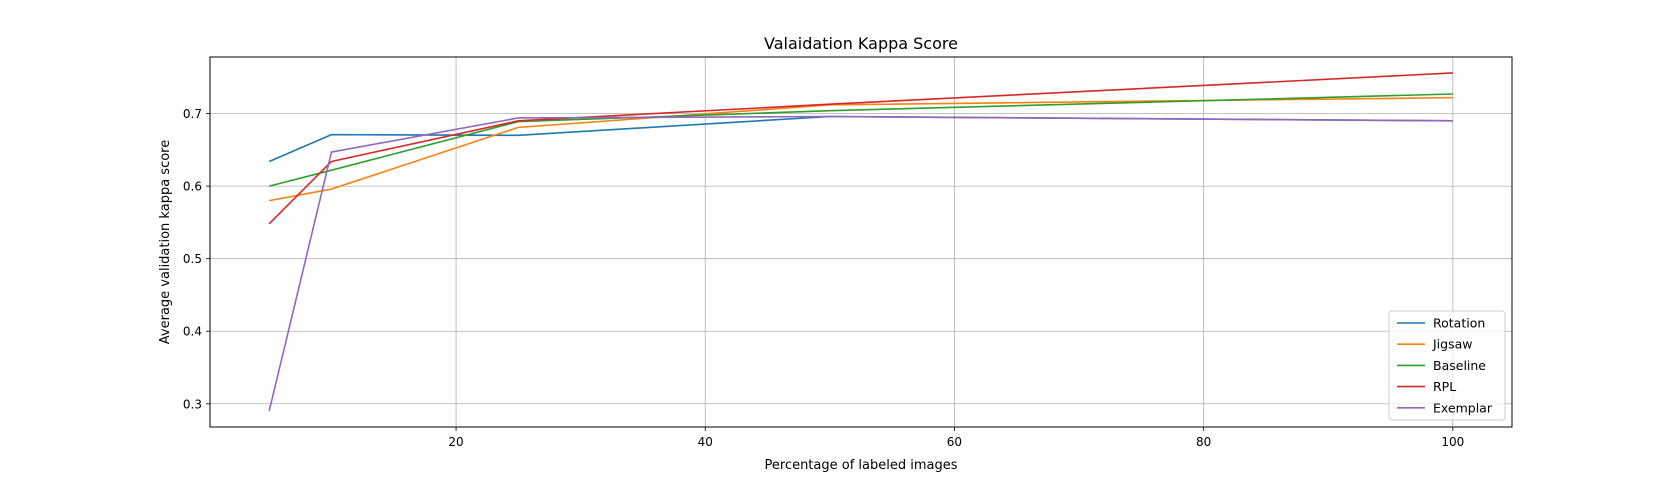  What do you see at coordinates (1459, 365) in the screenshot?
I see `legend-label: Baseline` at bounding box center [1459, 365].